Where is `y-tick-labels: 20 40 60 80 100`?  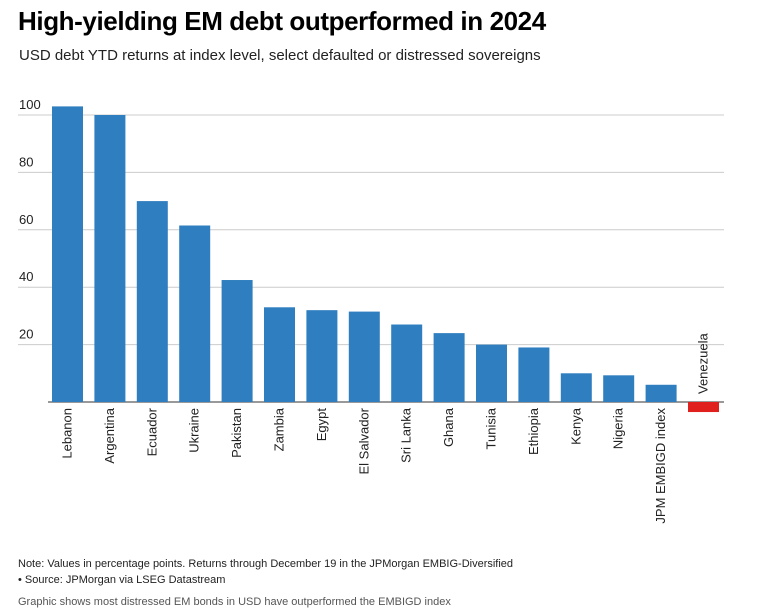 y-tick-labels: 20 40 60 80 100 is located at coordinates (30, 219).